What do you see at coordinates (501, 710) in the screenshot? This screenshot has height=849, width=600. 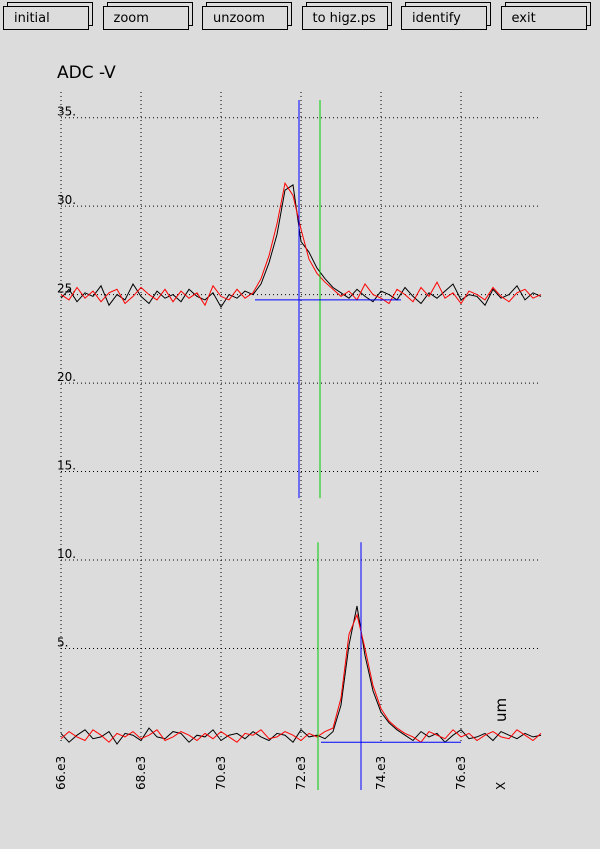 I see `x-unit: um` at bounding box center [501, 710].